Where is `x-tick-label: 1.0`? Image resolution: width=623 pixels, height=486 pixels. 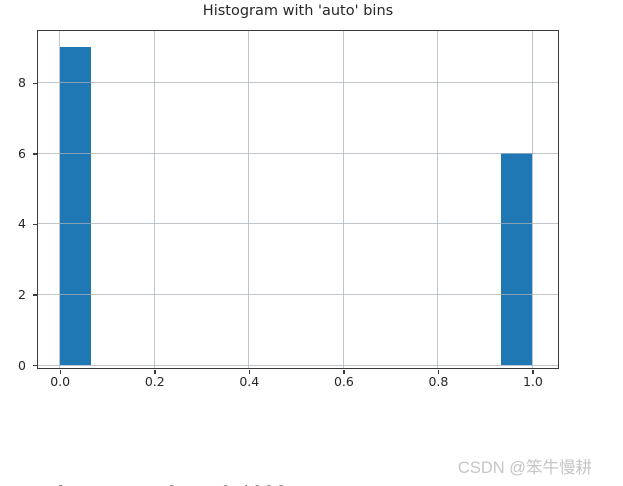
x-tick-label: 1.0 is located at coordinates (532, 381).